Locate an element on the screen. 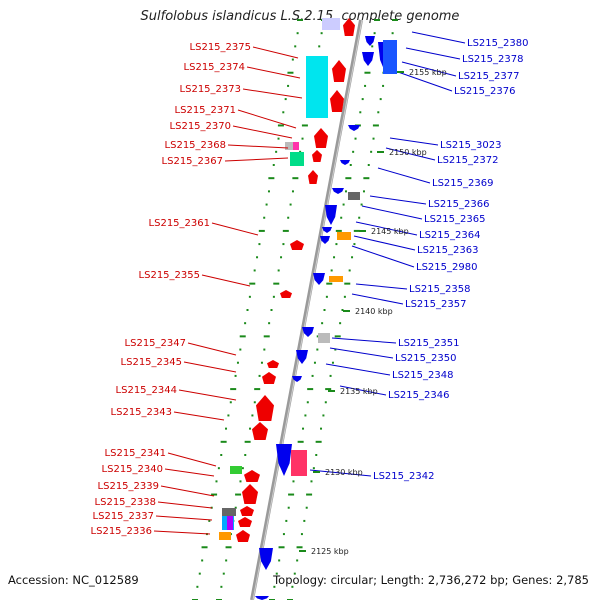  kbp-tick-label: 2130 kbp is located at coordinates (344, 472).